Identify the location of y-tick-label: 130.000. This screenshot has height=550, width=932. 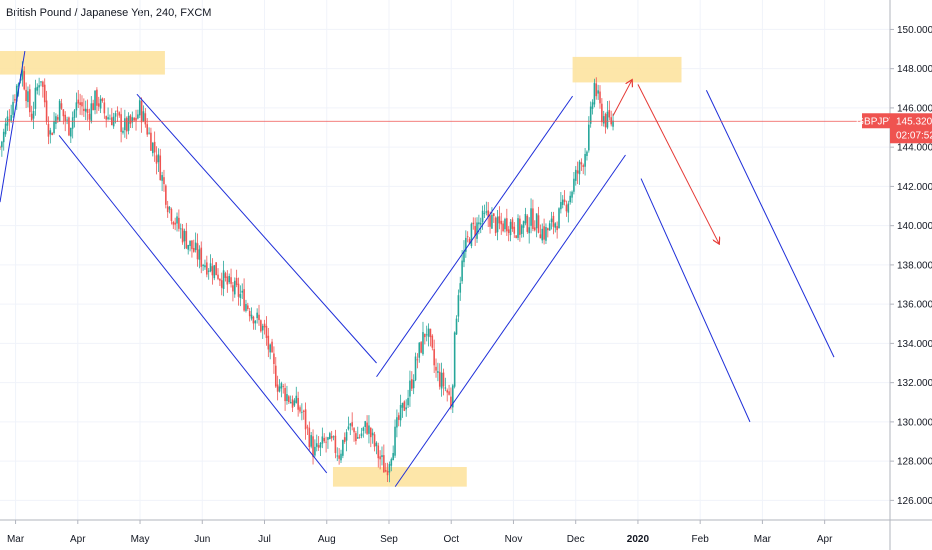
(914, 422).